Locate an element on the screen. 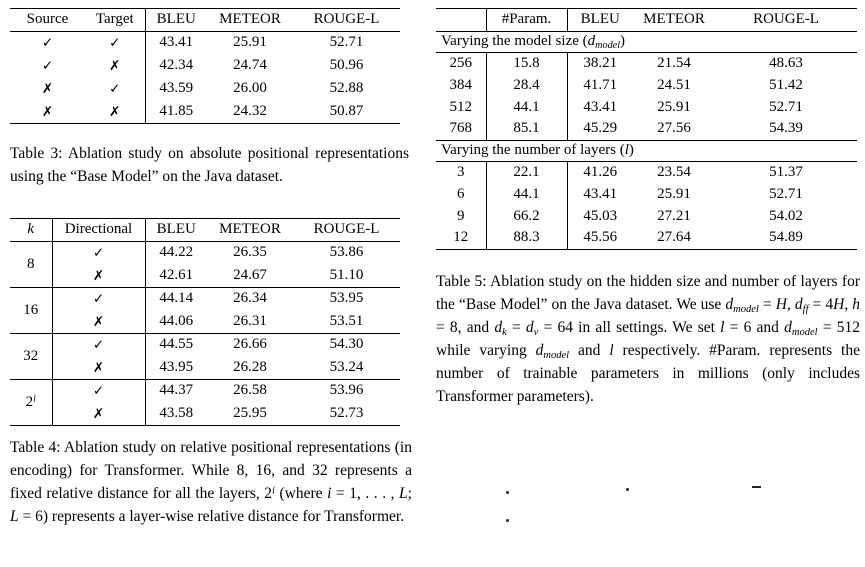 This screenshot has height=567, width=865. bleu-value: 45.29 is located at coordinates (600, 128).